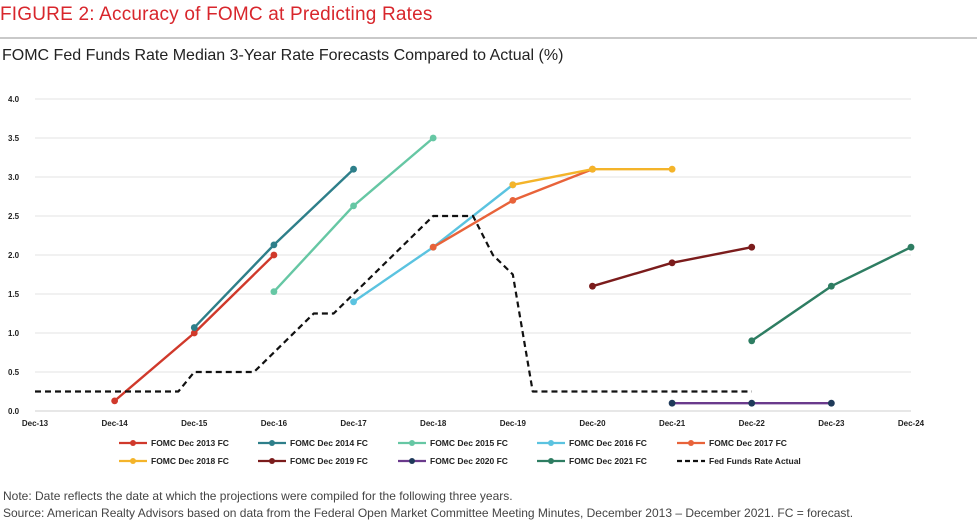 Image resolution: width=977 pixels, height=526 pixels. Describe the element at coordinates (353, 423) in the screenshot. I see `x-tick-label: Dec-17` at that location.